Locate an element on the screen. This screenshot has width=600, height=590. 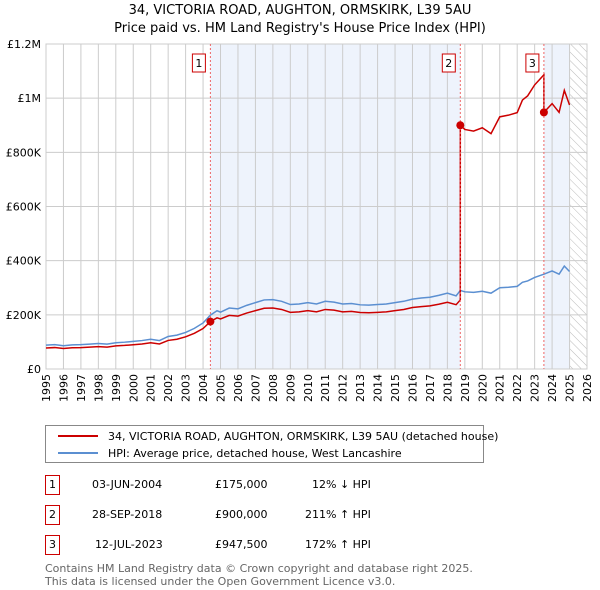
x-tick-label: 2017 is located at coordinates (430, 388).